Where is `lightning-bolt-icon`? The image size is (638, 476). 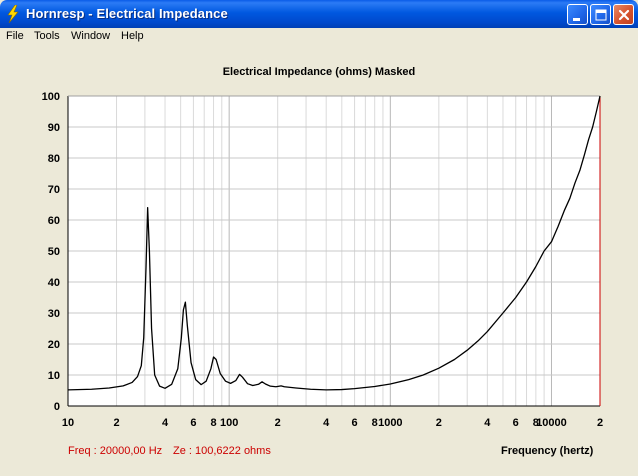 lightning-bolt-icon is located at coordinates (13, 14).